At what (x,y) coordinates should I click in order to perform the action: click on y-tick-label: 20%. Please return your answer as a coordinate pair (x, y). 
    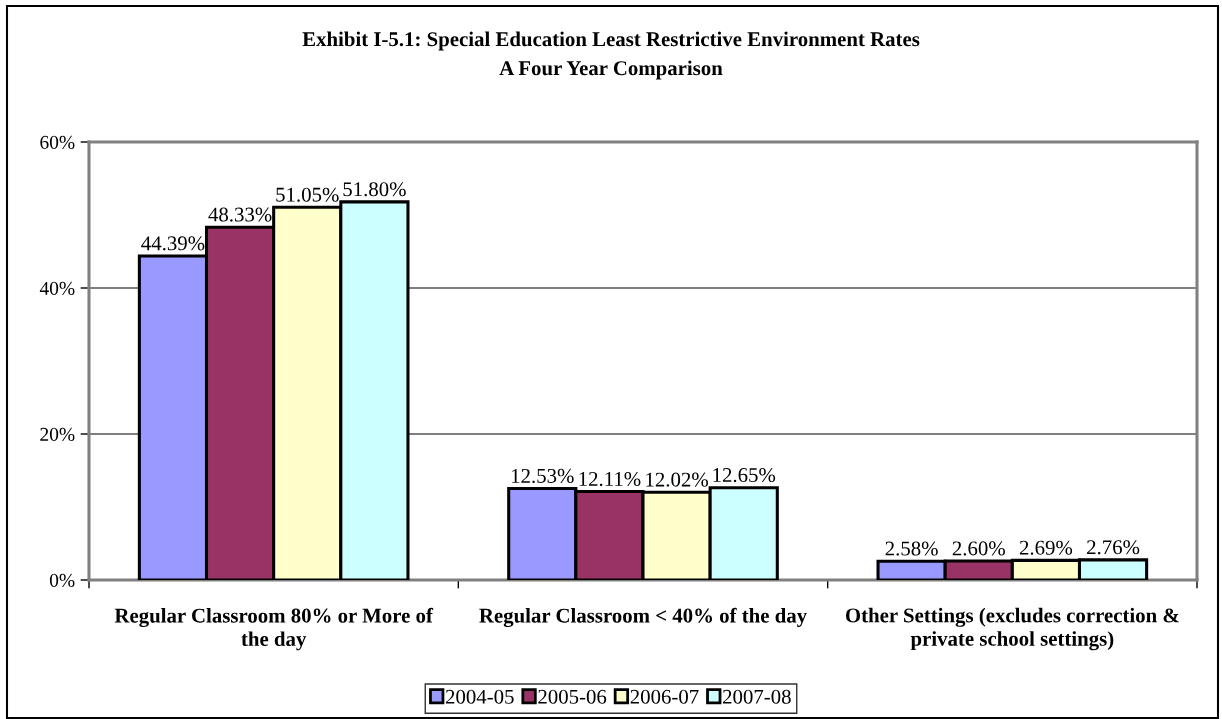
    Looking at the image, I should click on (57, 434).